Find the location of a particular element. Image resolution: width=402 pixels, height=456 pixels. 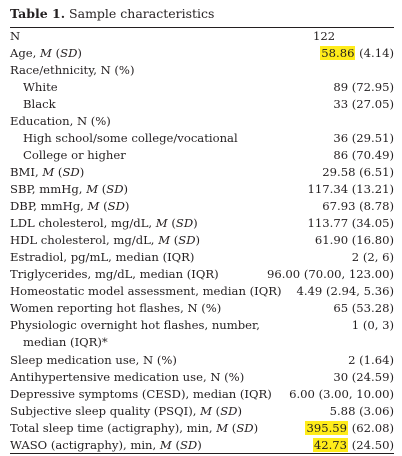

row-label-text: median (IQR)* is located at coordinates (65, 342).